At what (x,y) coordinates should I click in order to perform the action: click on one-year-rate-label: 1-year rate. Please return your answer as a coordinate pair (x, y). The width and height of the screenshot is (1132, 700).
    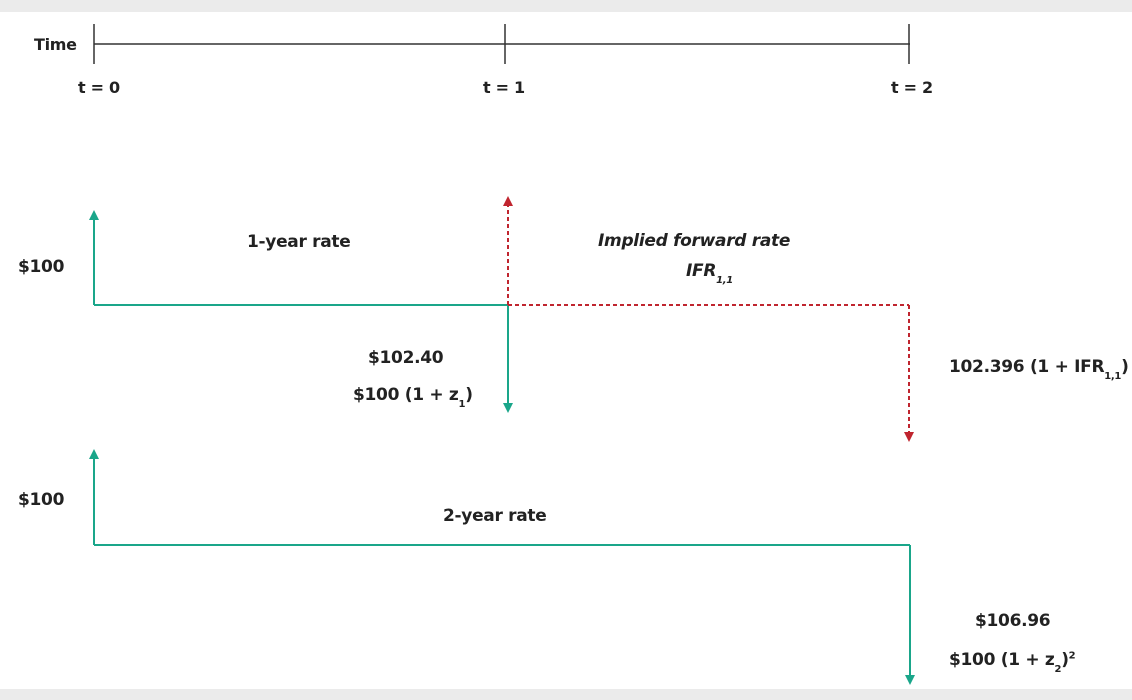
    Looking at the image, I should click on (299, 242).